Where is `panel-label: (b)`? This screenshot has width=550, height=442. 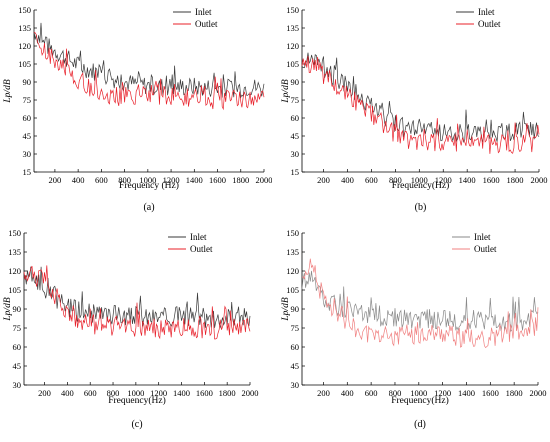 panel-label: (b) is located at coordinates (421, 207).